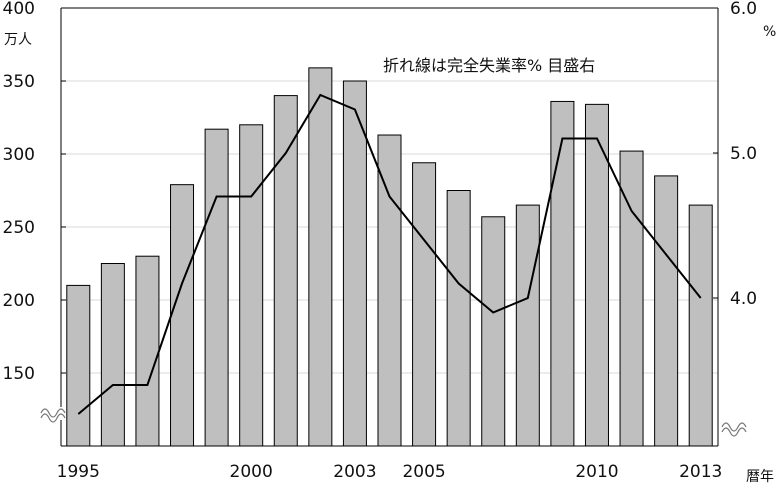 This screenshot has width=779, height=484. Describe the element at coordinates (78, 472) in the screenshot. I see `x-tick-label: 1995` at that location.